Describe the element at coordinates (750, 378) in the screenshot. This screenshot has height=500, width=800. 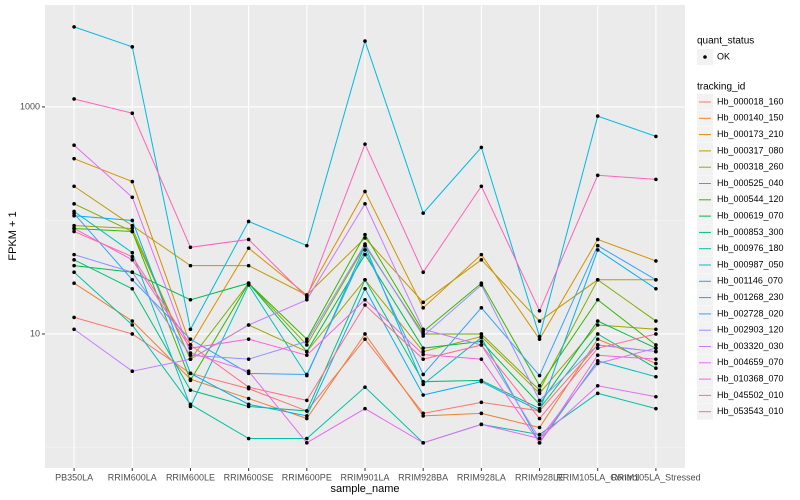
I see `legend-label: Hb_010368_070` at that location.